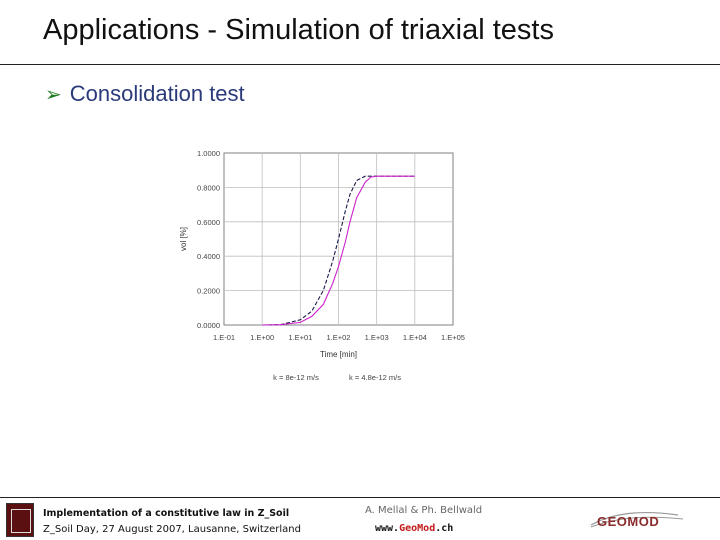  I want to click on footer-authors: A. Mellal & Ph. Bellwald, so click(424, 510).